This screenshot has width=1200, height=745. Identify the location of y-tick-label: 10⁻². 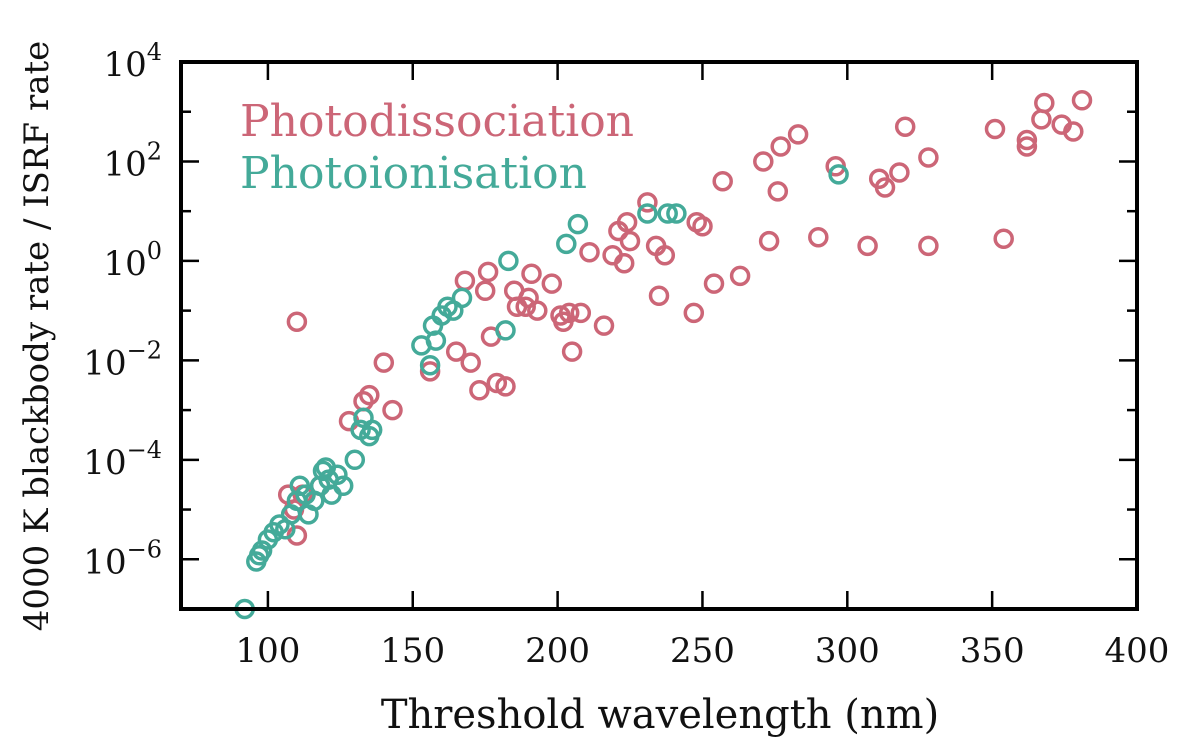
(122, 359).